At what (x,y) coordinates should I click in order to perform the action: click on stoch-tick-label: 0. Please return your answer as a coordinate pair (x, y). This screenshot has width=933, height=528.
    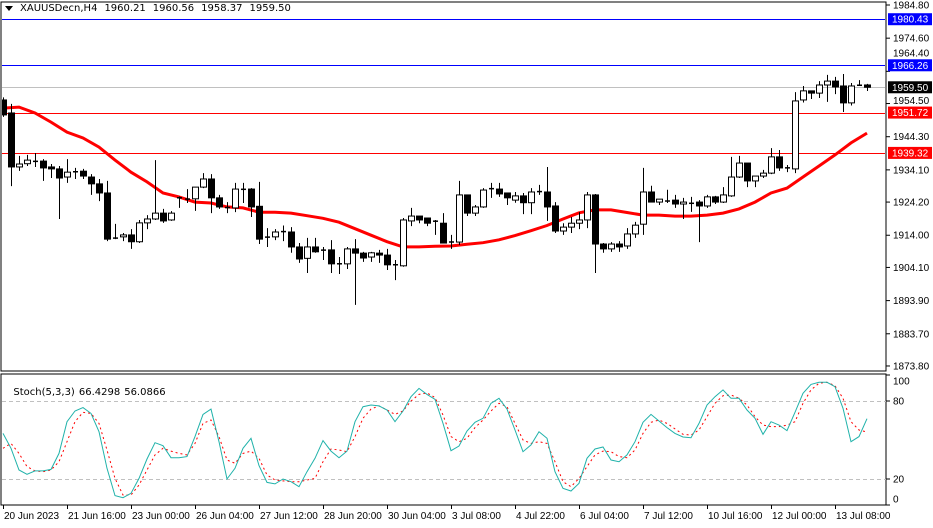
    Looking at the image, I should click on (896, 500).